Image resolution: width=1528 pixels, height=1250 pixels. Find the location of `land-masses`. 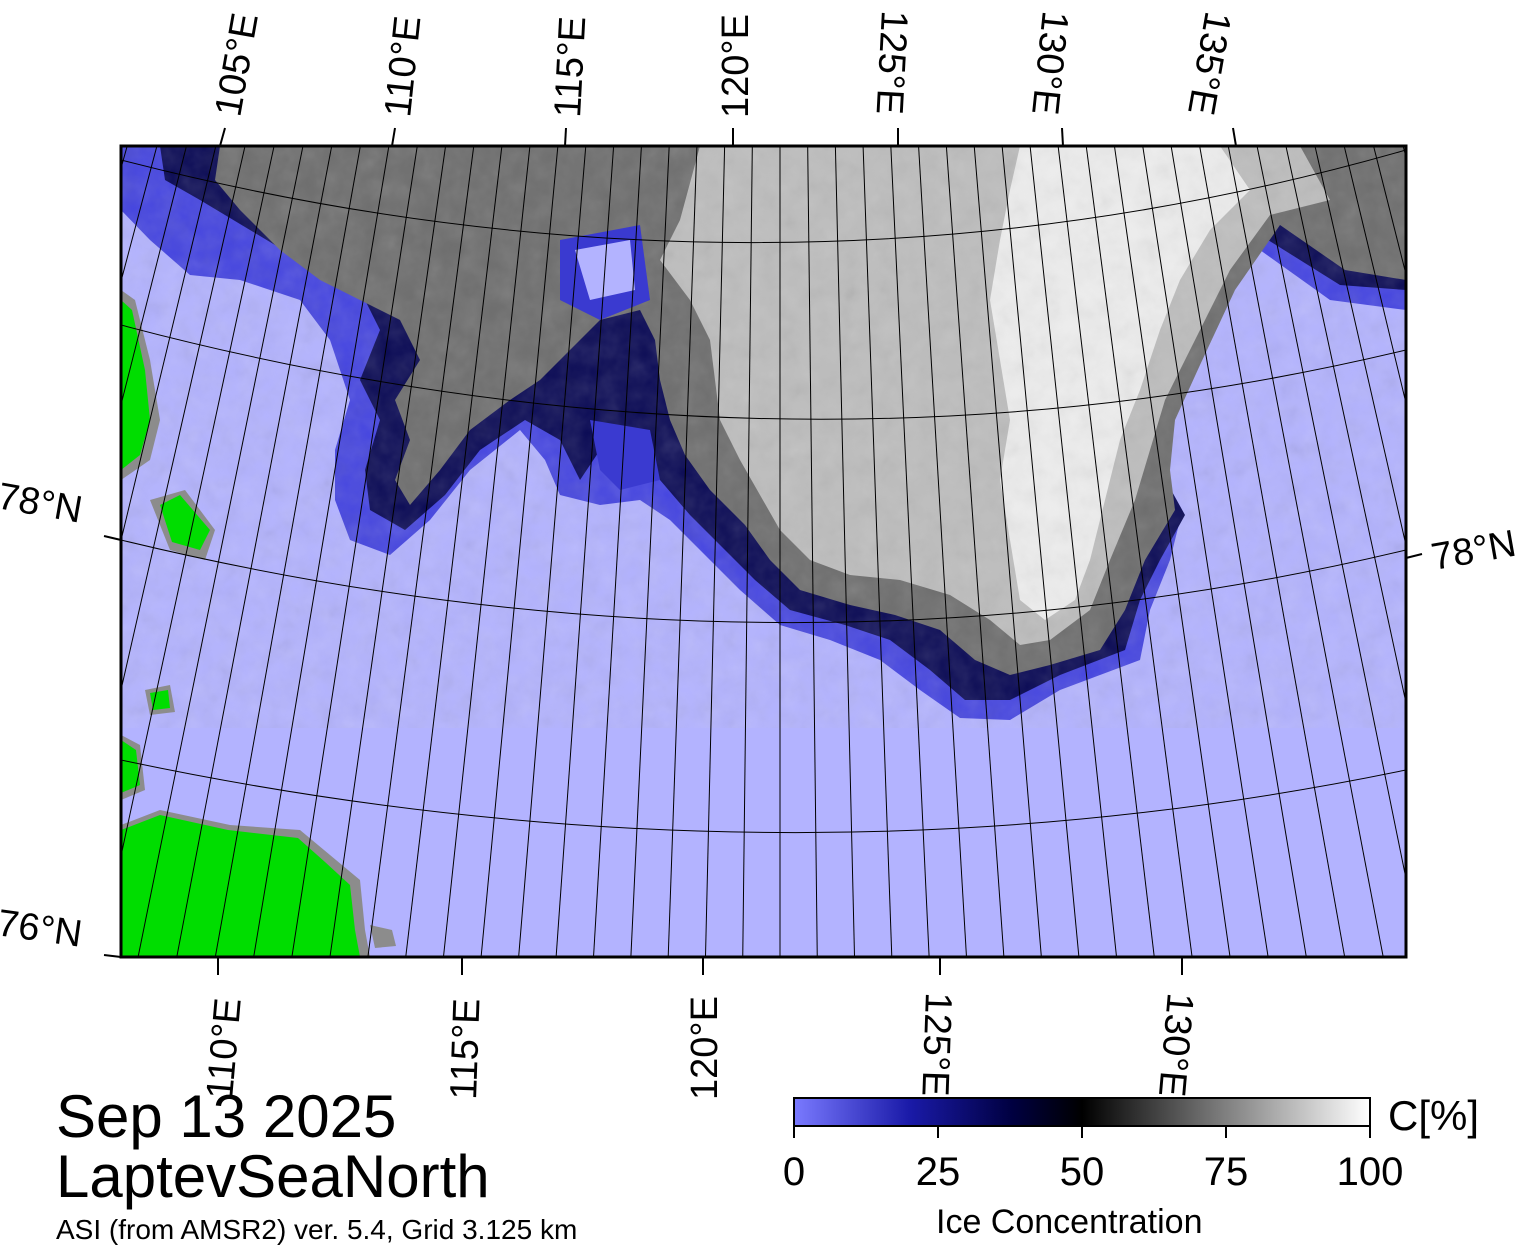

land-masses is located at coordinates (258, 623).